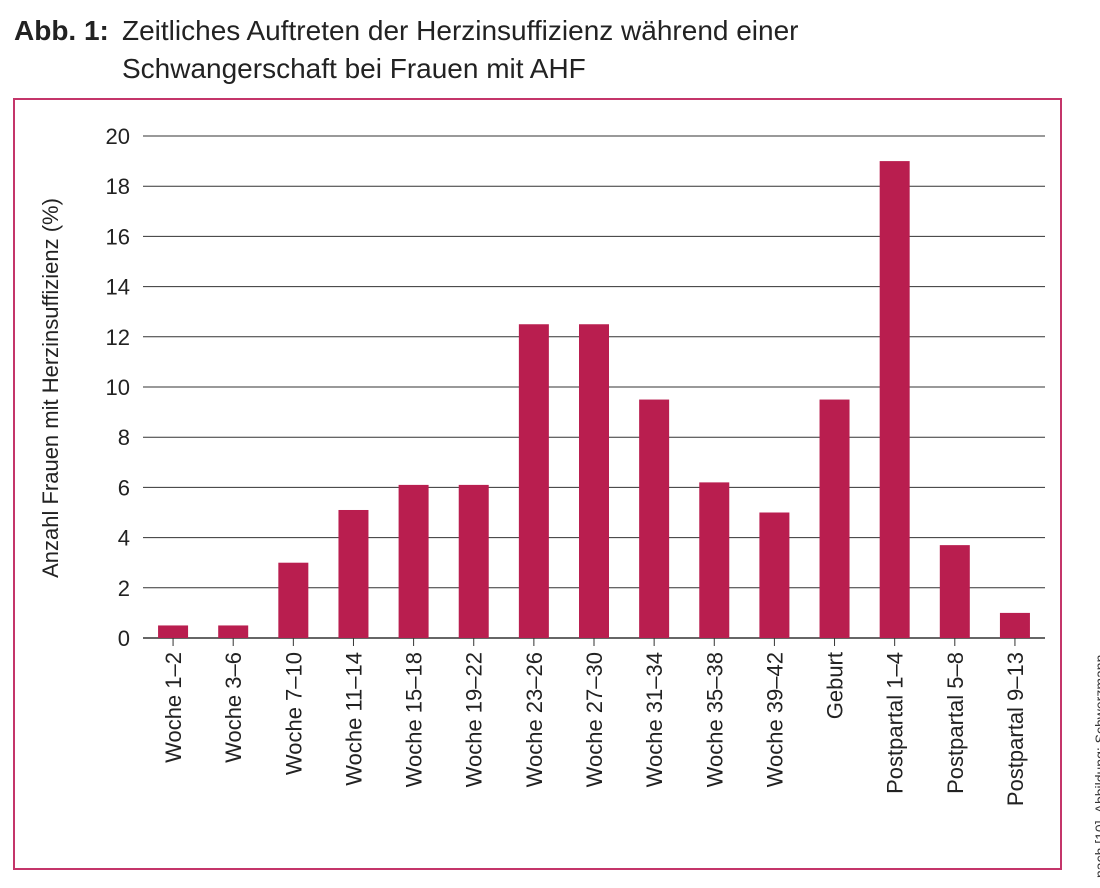 The height and width of the screenshot is (888, 1100). I want to click on image-credit: nach [10], Abbildung: Schwerzmann, so click(1096, 766).